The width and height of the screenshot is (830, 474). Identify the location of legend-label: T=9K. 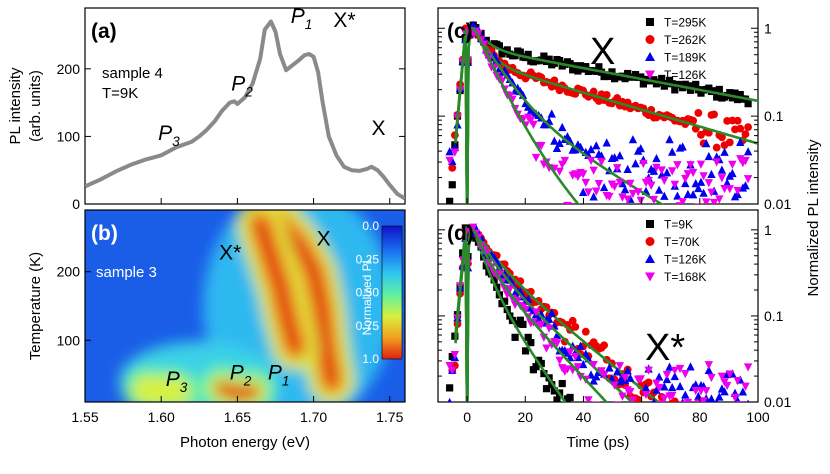
(678, 225).